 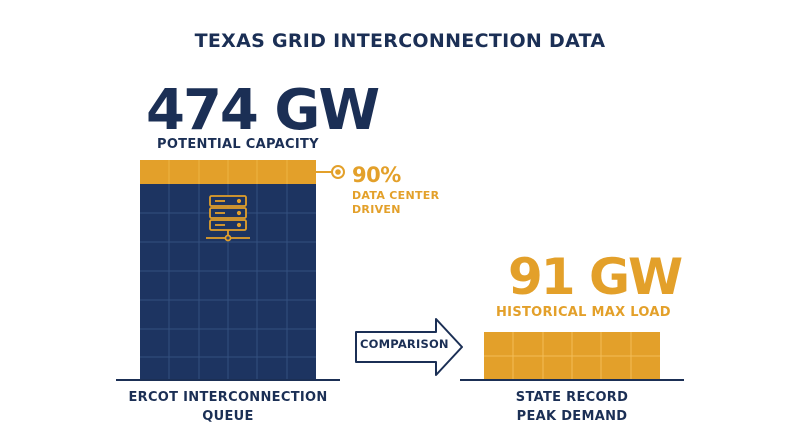 What do you see at coordinates (376, 175) in the screenshot?
I see `data-center-percent: 90%` at bounding box center [376, 175].